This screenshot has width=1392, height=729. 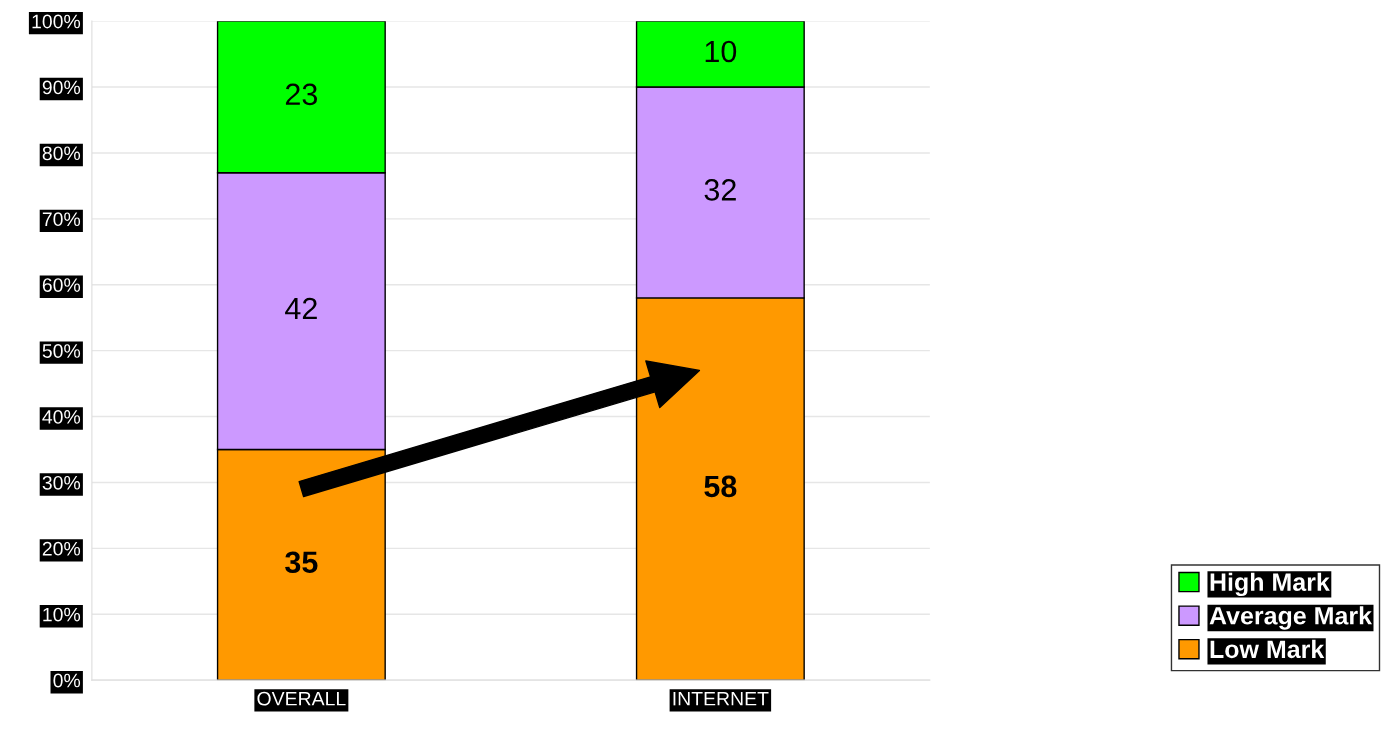 What do you see at coordinates (301, 698) in the screenshot?
I see `x-tick-label: OVERALL` at bounding box center [301, 698].